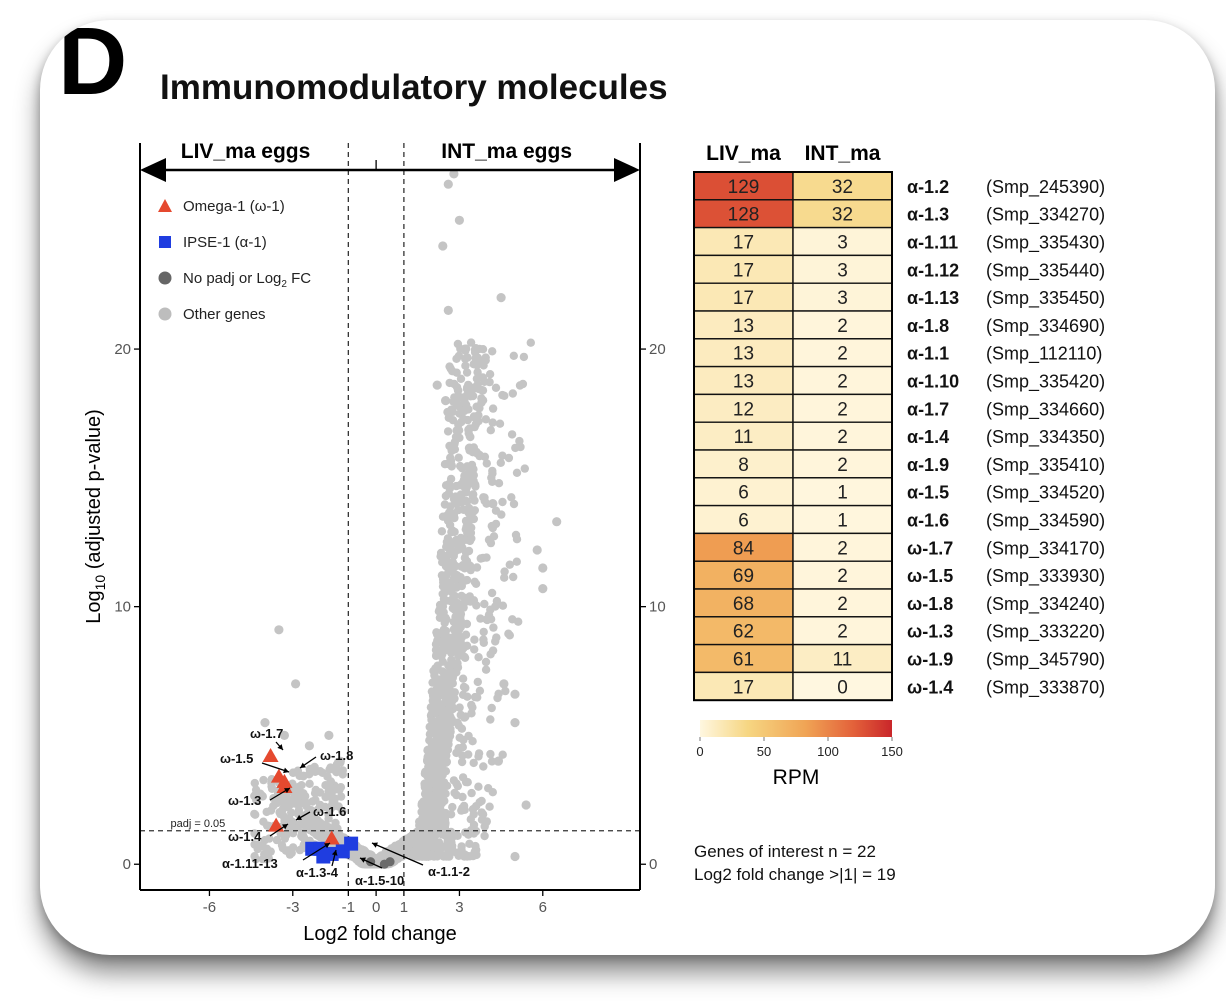  Describe the element at coordinates (1045, 437) in the screenshot. I see `gene-id: (Smp_334350)` at that location.